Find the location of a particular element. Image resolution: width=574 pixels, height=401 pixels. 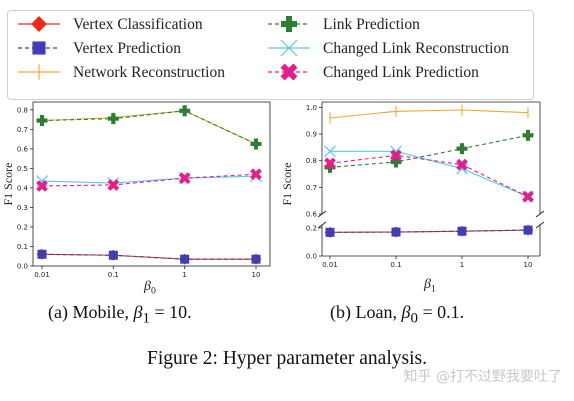

y-tick-label: 0.3 is located at coordinates (22, 208).